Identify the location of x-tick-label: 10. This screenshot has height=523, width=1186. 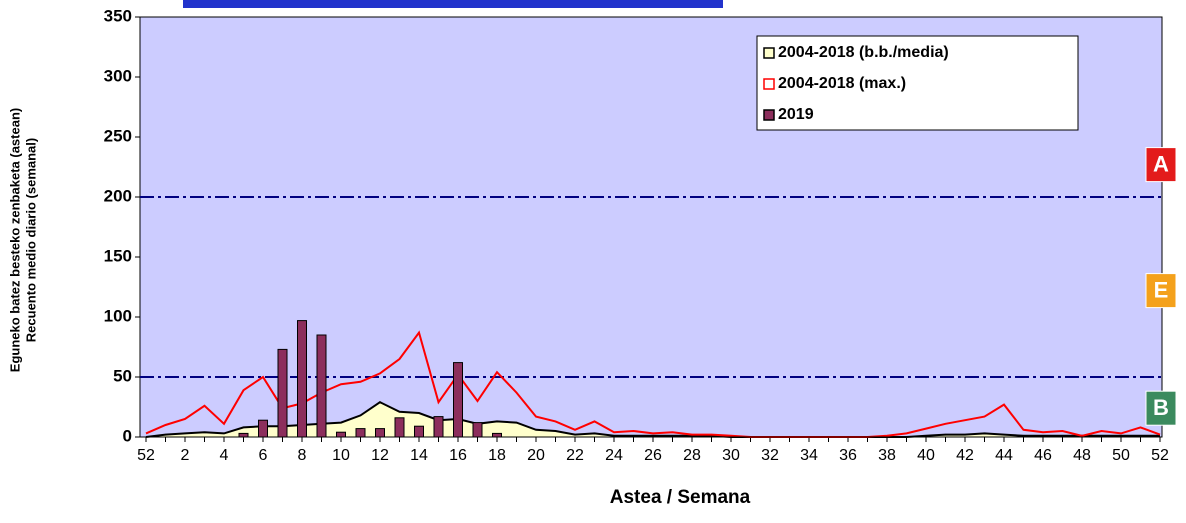
(341, 455).